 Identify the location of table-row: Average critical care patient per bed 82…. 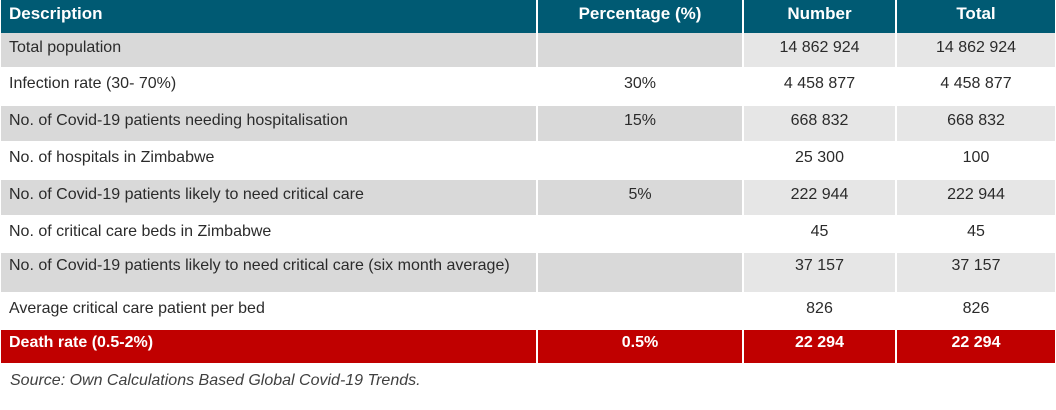
(528, 312).